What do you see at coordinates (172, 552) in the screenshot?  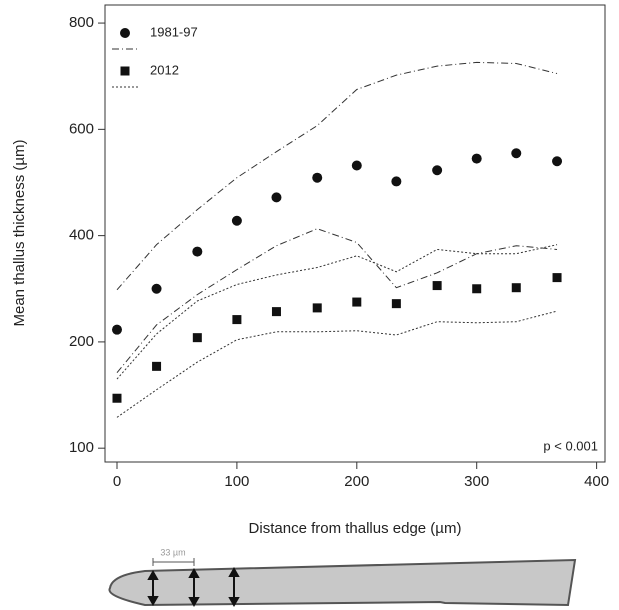 I see `scale-label: 33 µm` at bounding box center [172, 552].